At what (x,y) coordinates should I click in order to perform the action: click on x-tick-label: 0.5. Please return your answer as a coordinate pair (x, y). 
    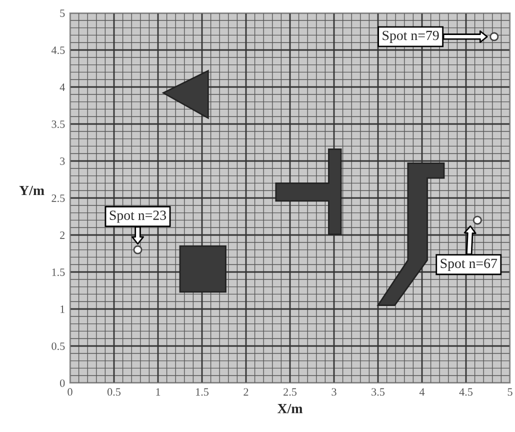
    Looking at the image, I should click on (114, 392).